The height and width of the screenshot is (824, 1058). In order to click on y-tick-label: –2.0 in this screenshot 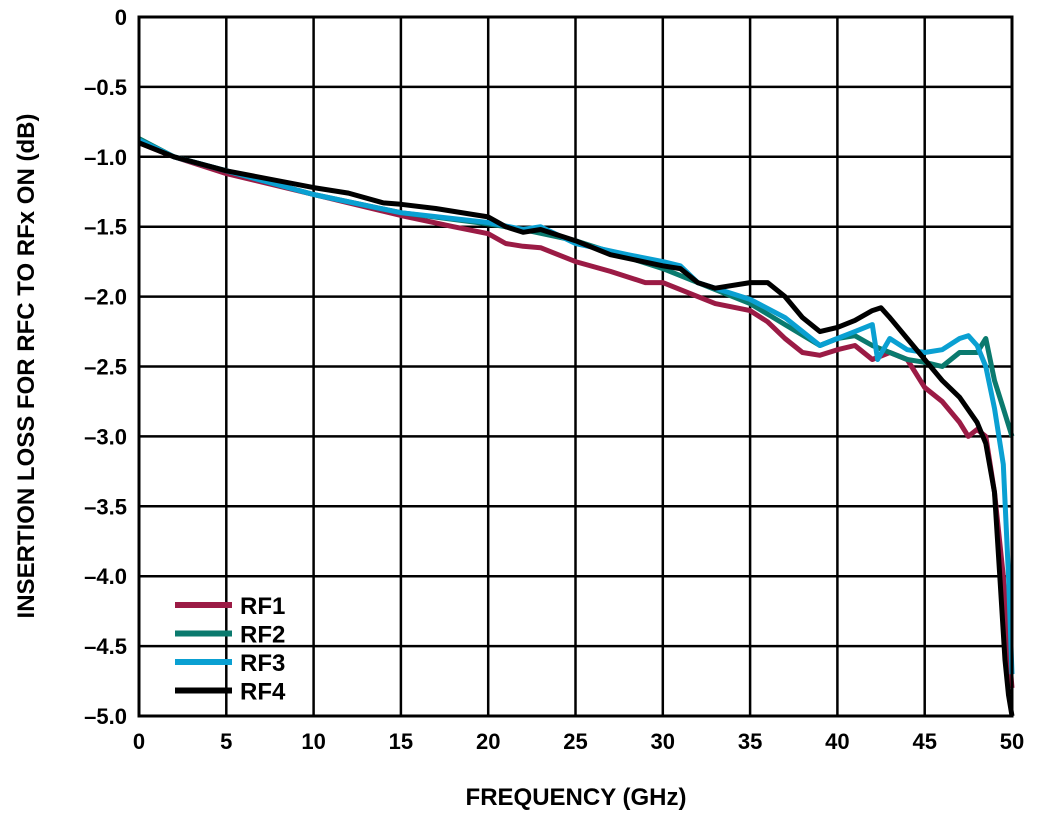, I will do `click(105, 297)`.